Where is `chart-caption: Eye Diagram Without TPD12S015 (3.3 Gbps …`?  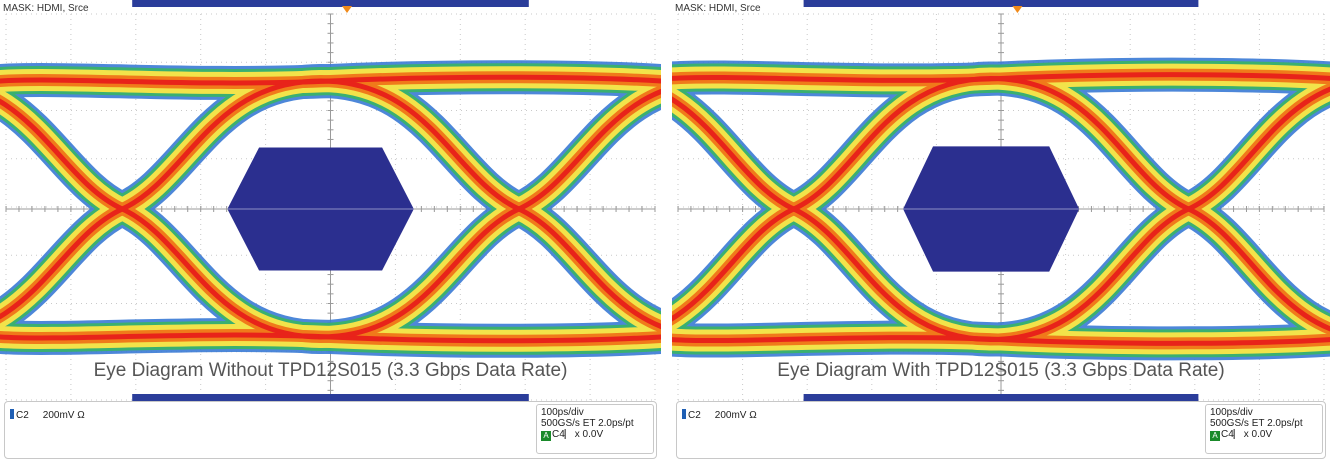
chart-caption: Eye Diagram Without TPD12S015 (3.3 Gbps … is located at coordinates (331, 370).